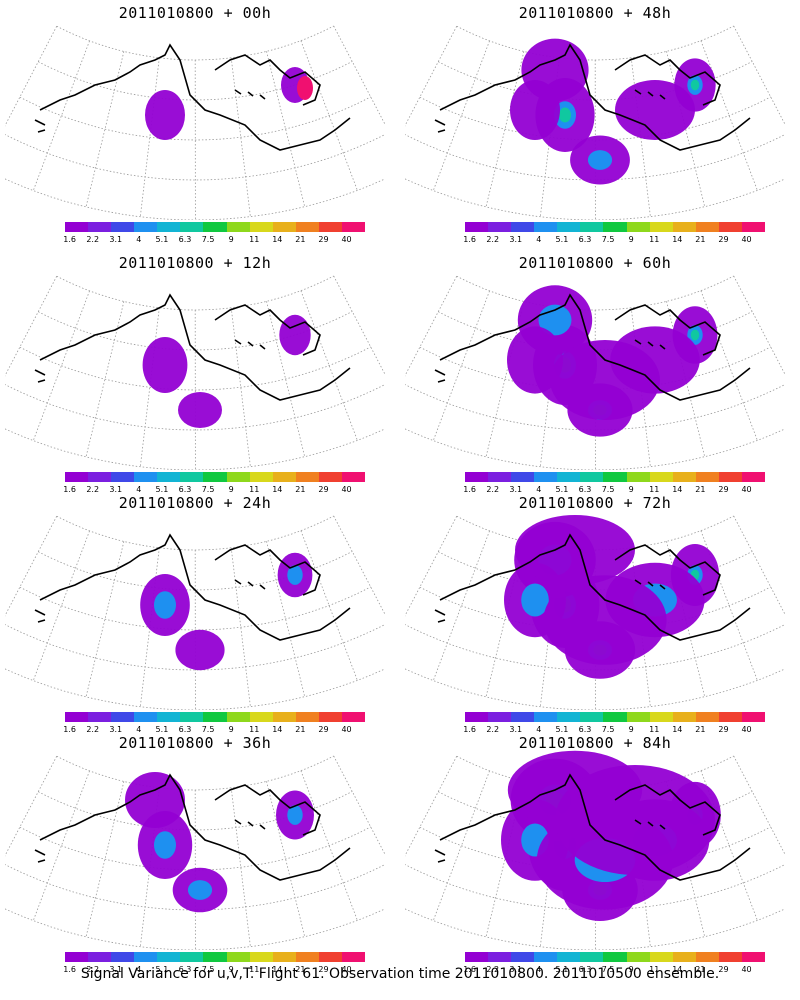 Image resolution: width=800 pixels, height=1000 pixels. What do you see at coordinates (595, 503) in the screenshot?
I see `panel-title: 2011010800 + 72h` at bounding box center [595, 503].